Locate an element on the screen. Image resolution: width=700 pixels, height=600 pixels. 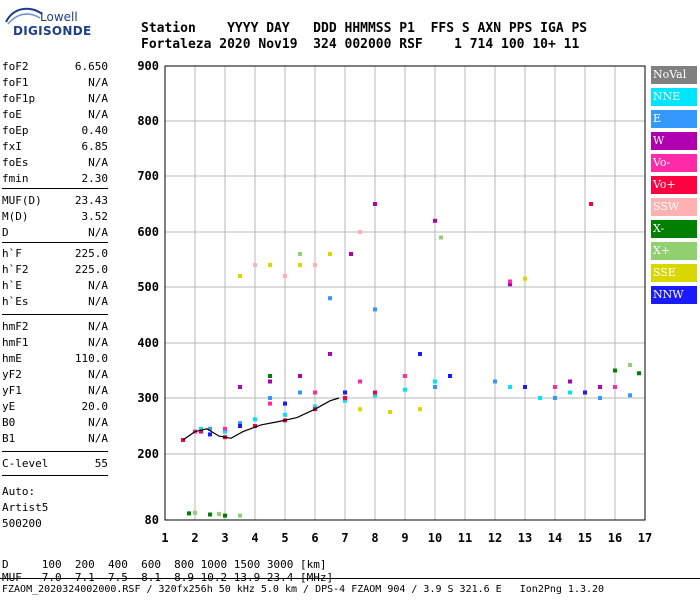
x-tick-label: 17 is located at coordinates (645, 538).